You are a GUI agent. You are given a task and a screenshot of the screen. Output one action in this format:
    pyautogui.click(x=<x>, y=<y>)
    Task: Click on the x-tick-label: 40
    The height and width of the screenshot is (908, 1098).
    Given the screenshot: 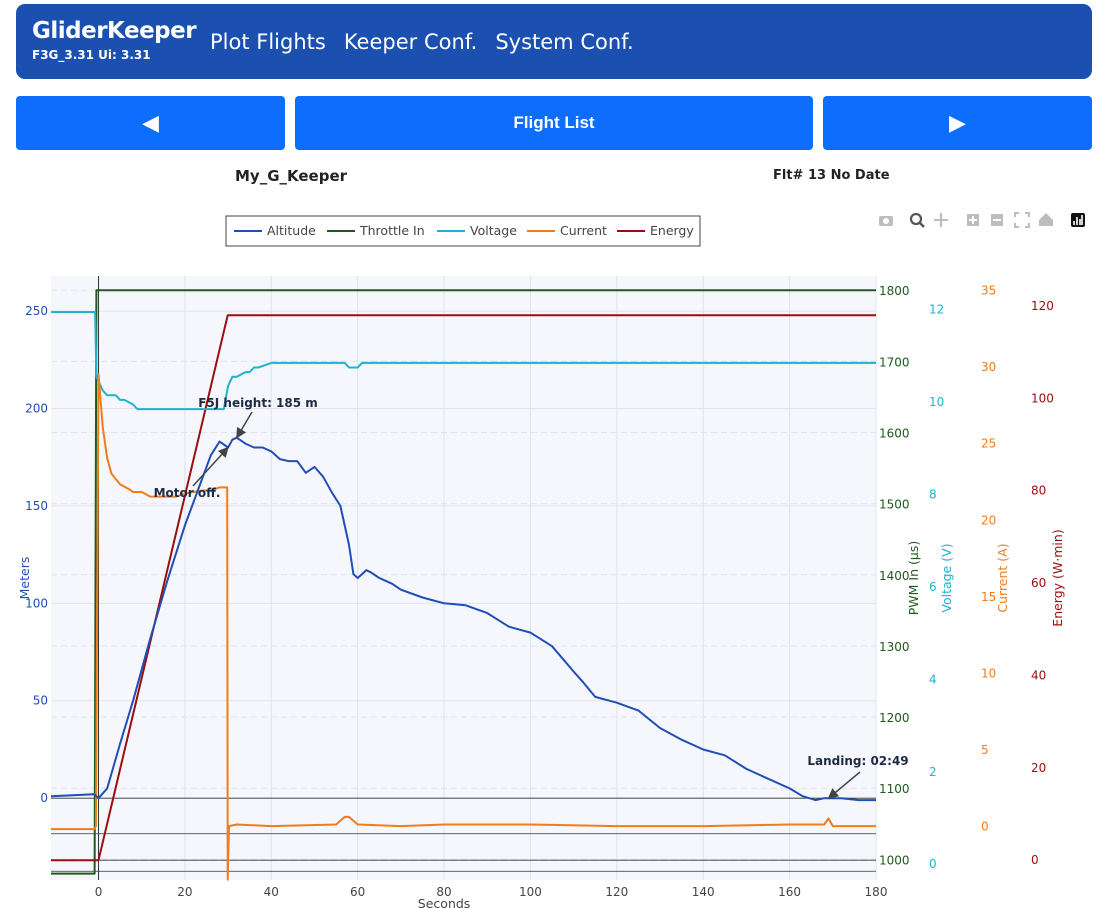 What is the action you would take?
    pyautogui.click(x=271, y=892)
    